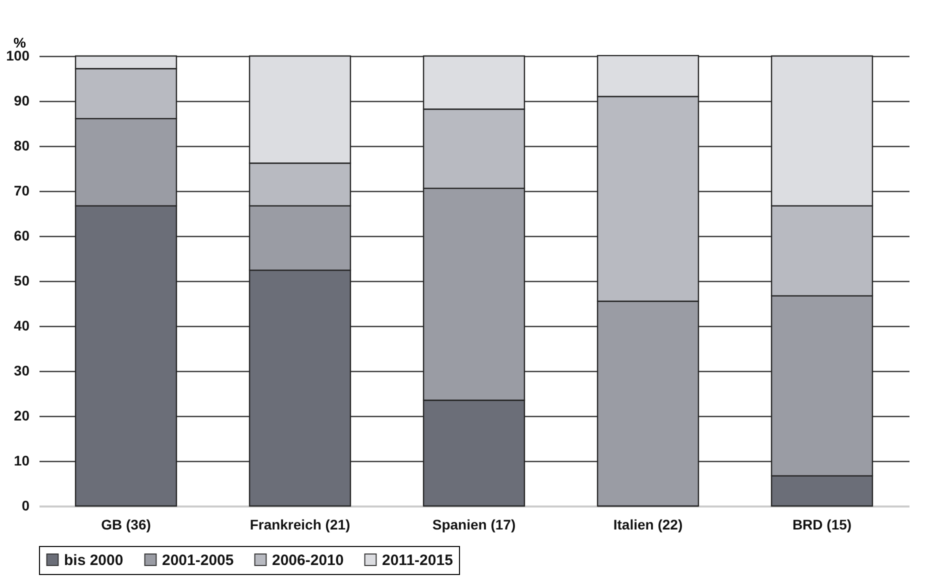  What do you see at coordinates (18, 56) in the screenshot?
I see `y-tick-label: 100` at bounding box center [18, 56].